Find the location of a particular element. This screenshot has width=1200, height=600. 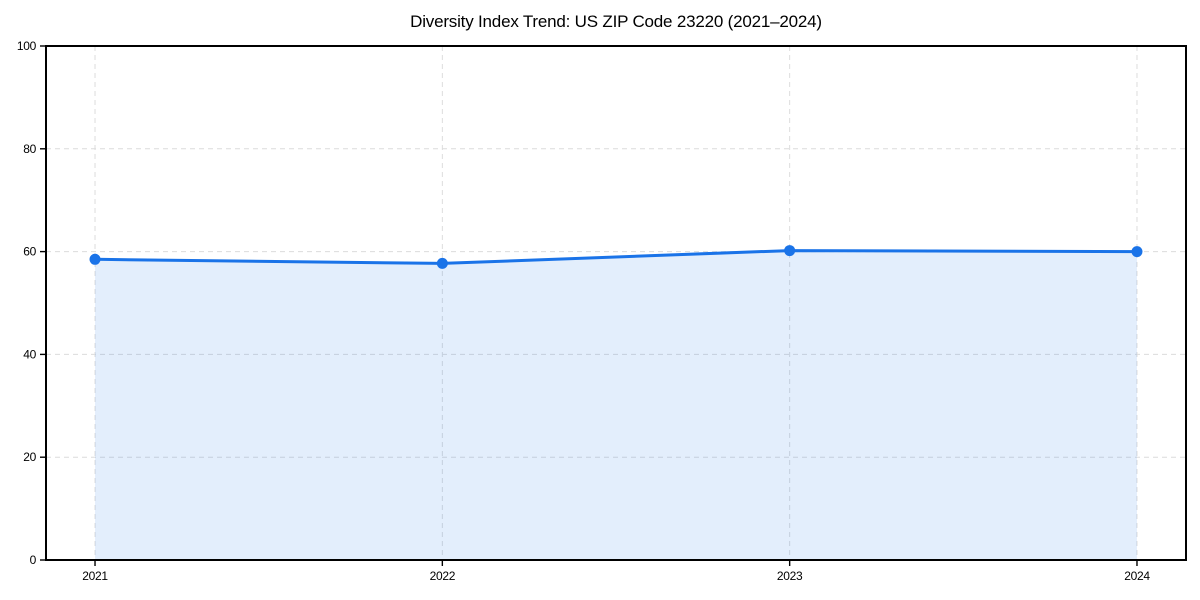

data-point-2022 is located at coordinates (442, 263).